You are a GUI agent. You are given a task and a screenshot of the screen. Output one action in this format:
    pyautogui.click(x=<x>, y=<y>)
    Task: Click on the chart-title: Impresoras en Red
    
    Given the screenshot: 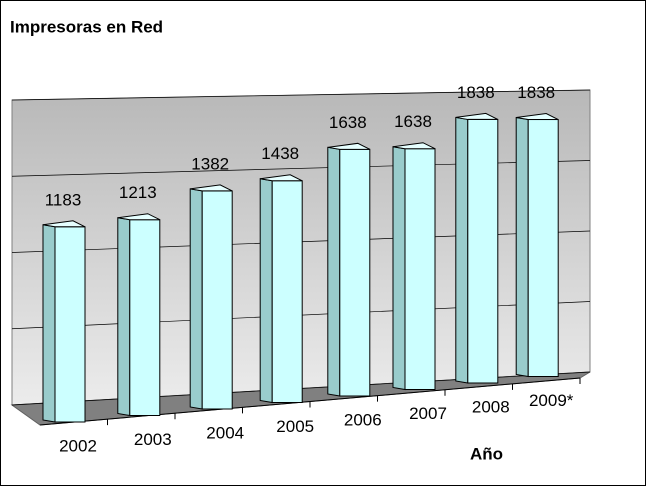 What is the action you would take?
    pyautogui.click(x=86, y=26)
    